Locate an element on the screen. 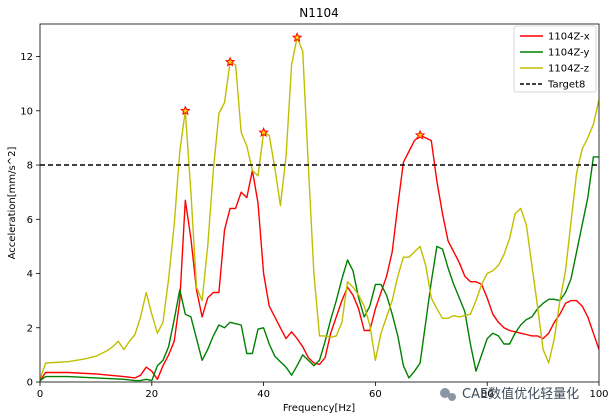 The height and width of the screenshot is (420, 615). y-tick-label: 8 is located at coordinates (30, 166).